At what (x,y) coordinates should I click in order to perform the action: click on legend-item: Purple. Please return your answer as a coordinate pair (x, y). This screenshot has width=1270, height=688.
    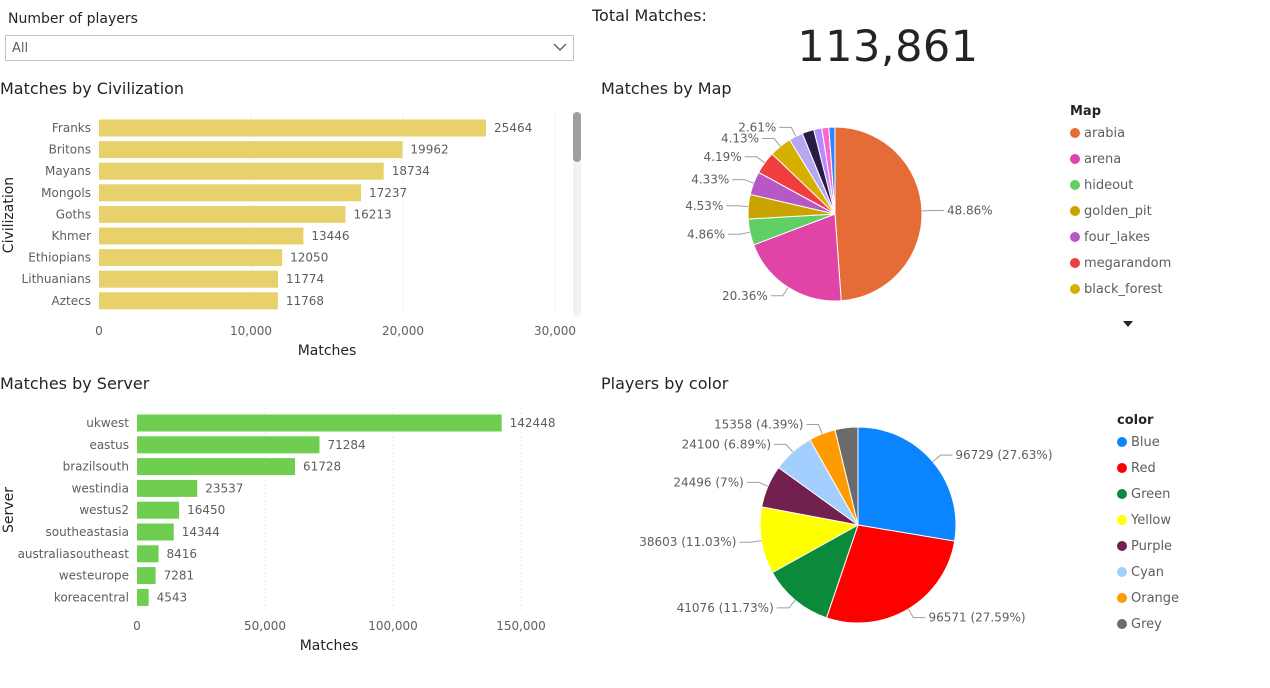
    Looking at the image, I should click on (1144, 546).